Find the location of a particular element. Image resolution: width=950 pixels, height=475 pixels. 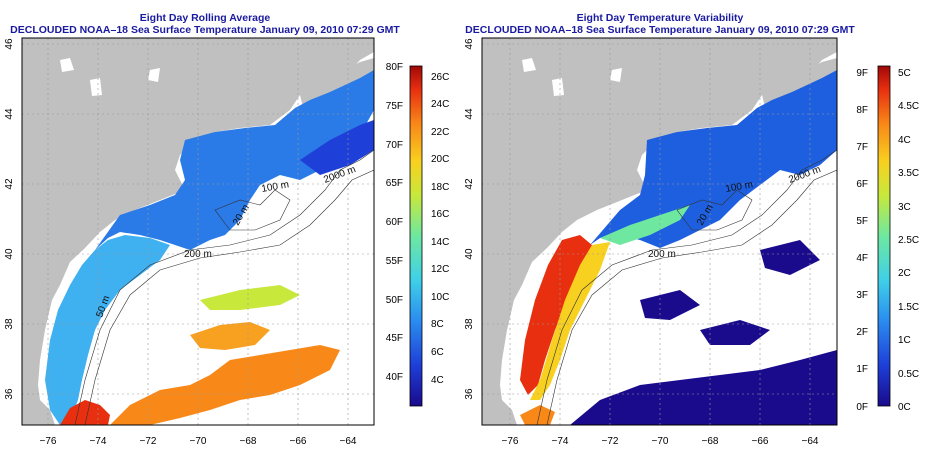

right-colorbar-f-label: 8F is located at coordinates (862, 110).